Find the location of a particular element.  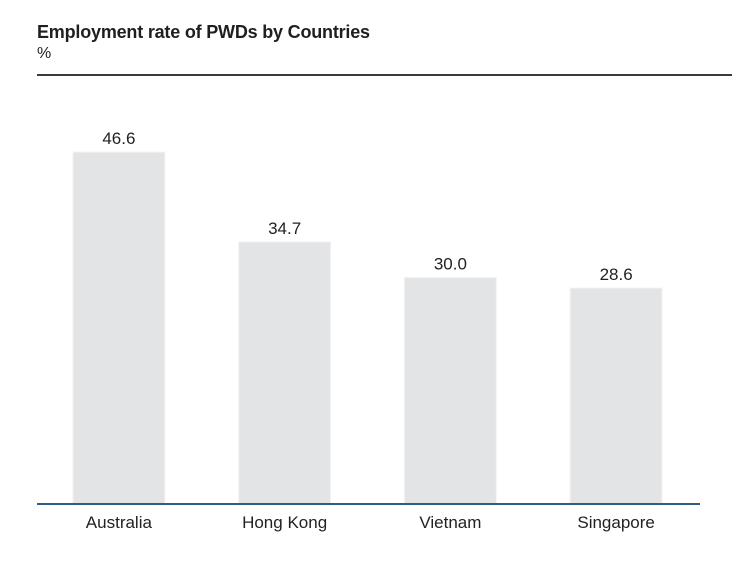

data-label-hong-kong: 34.7 is located at coordinates (284, 228).